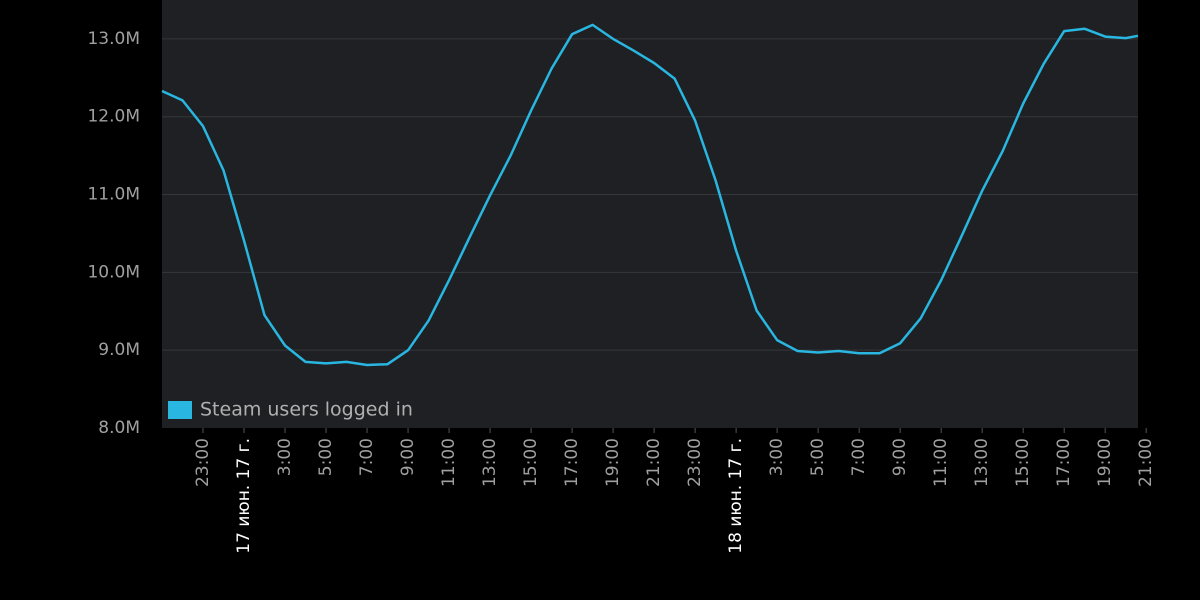 Image resolution: width=1200 pixels, height=600 pixels. What do you see at coordinates (113, 117) in the screenshot?
I see `y-tick-label: 12.0M` at bounding box center [113, 117].